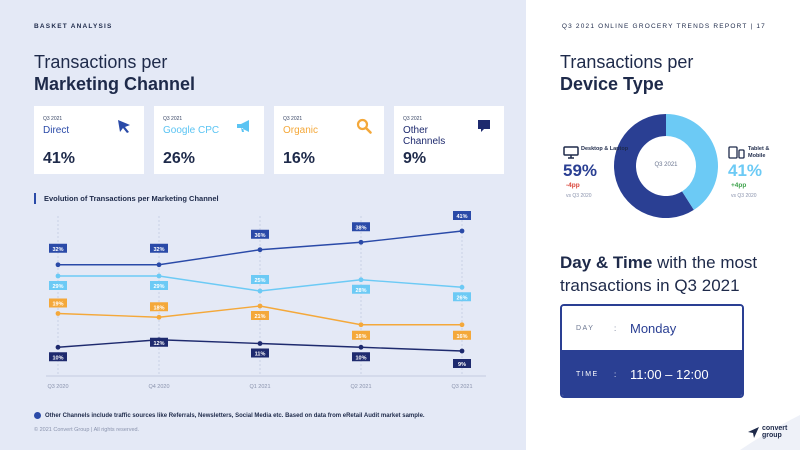 This screenshot has width=800, height=450. What do you see at coordinates (587, 374) in the screenshot?
I see `time-label: TIME` at bounding box center [587, 374].